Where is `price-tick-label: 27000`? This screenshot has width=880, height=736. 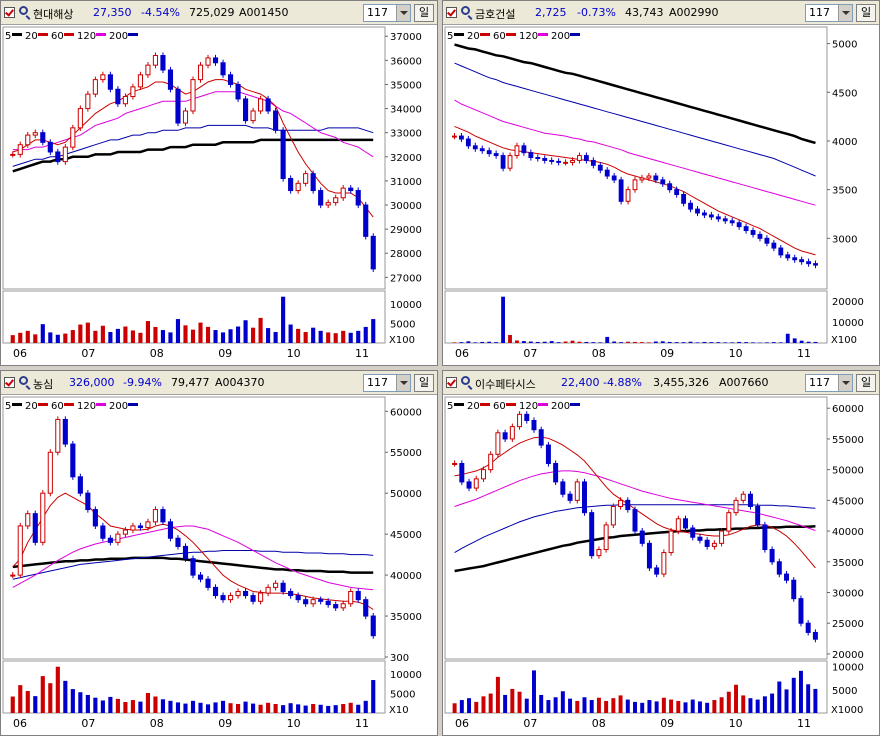
price-tick-label: 27000 is located at coordinates (406, 278).